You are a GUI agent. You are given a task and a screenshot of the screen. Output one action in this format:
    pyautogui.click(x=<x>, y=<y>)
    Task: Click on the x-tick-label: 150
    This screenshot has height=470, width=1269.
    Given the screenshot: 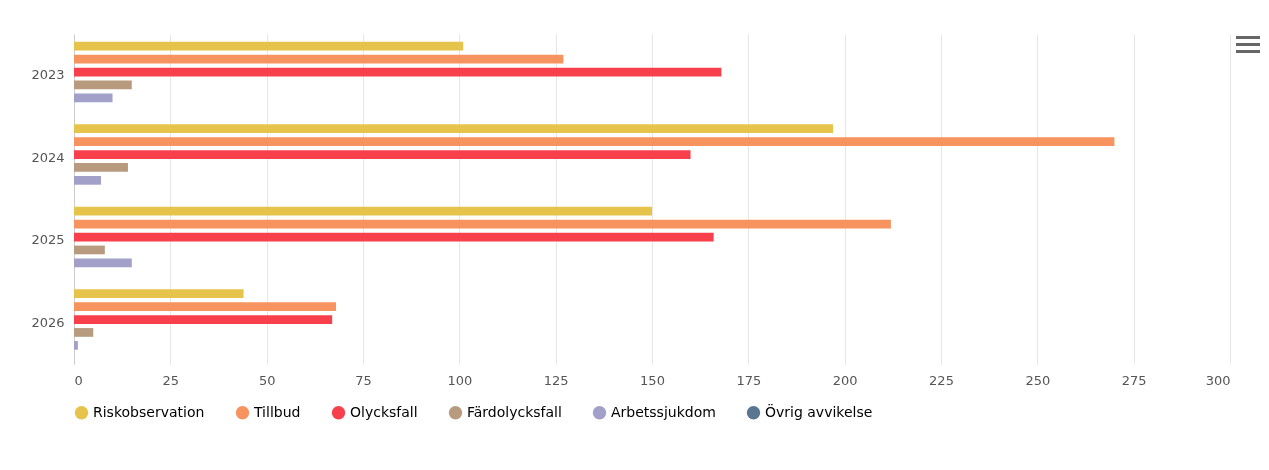 What is the action you would take?
    pyautogui.click(x=652, y=380)
    